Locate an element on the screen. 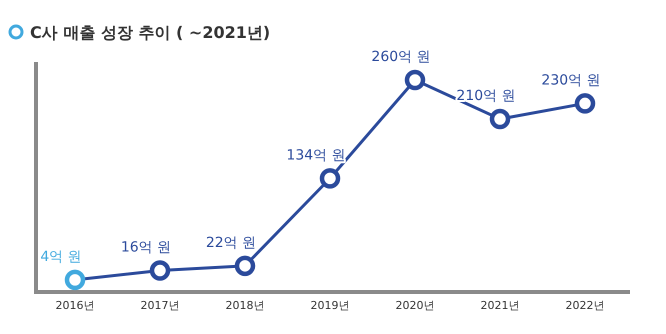 This screenshot has width=666, height=334. data-label: 134억 원 is located at coordinates (316, 155).